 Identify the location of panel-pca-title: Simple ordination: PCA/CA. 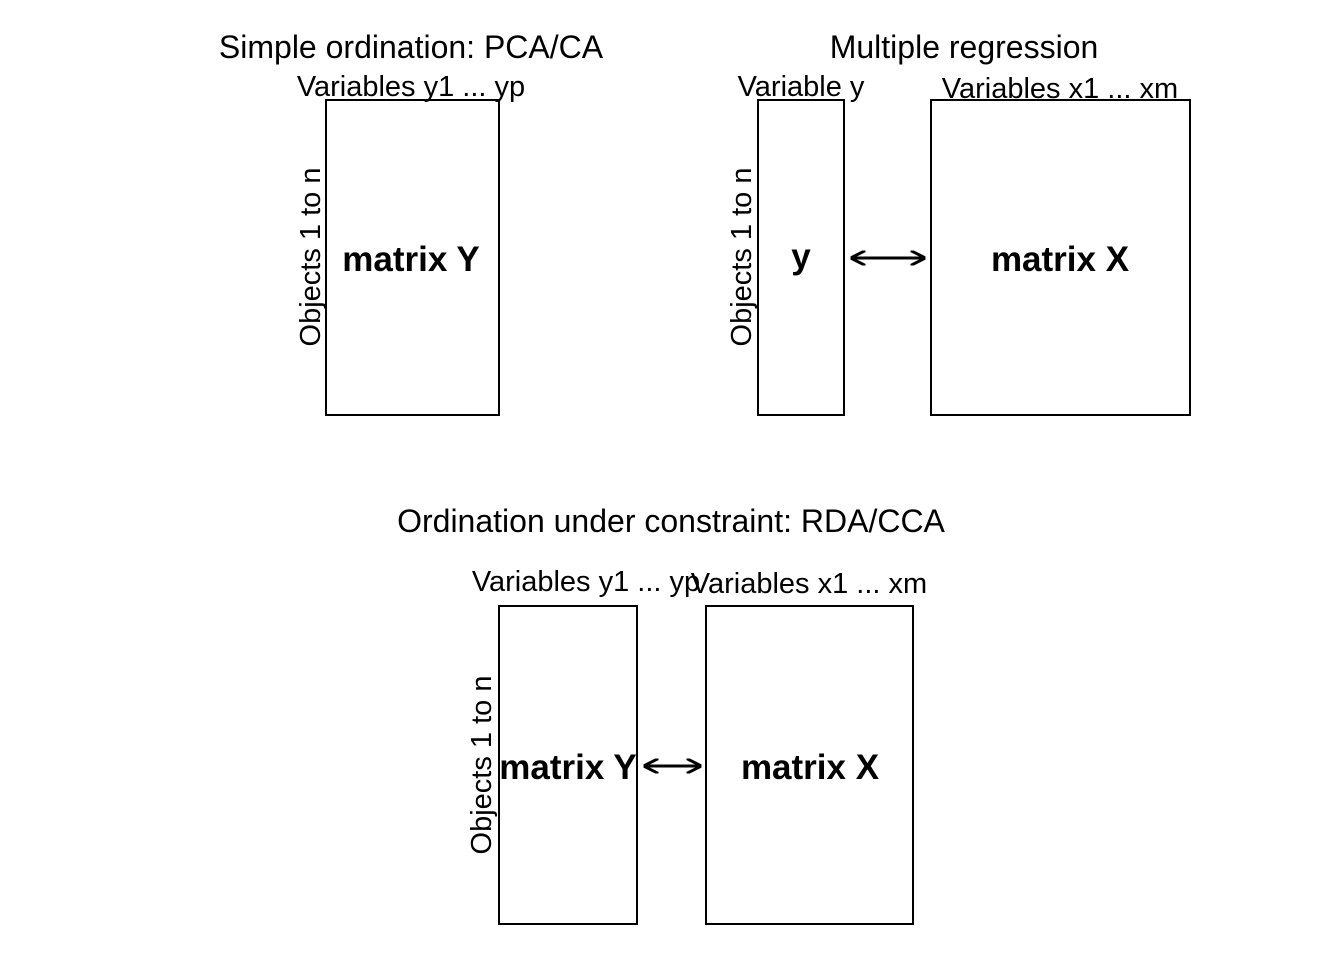
(411, 47).